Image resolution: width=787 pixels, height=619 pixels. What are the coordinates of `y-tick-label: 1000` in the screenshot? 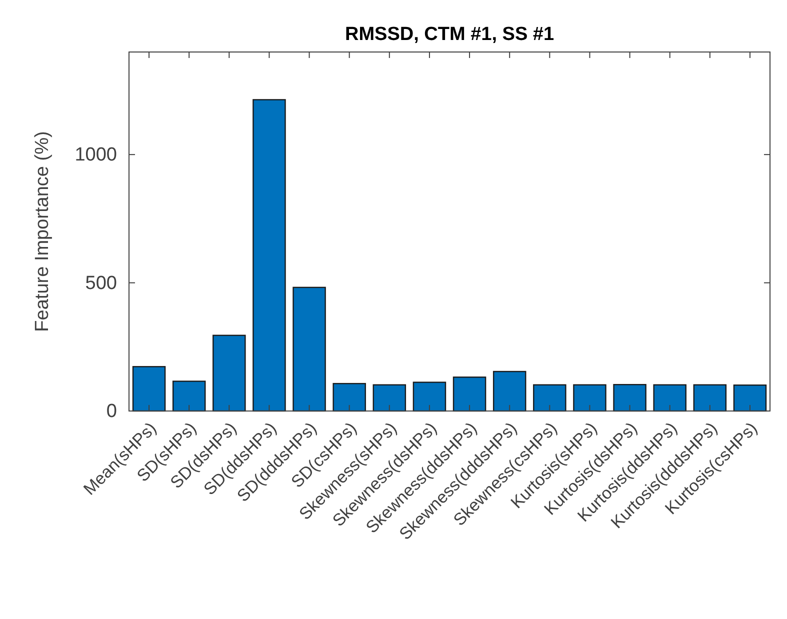 It's located at (95, 155).